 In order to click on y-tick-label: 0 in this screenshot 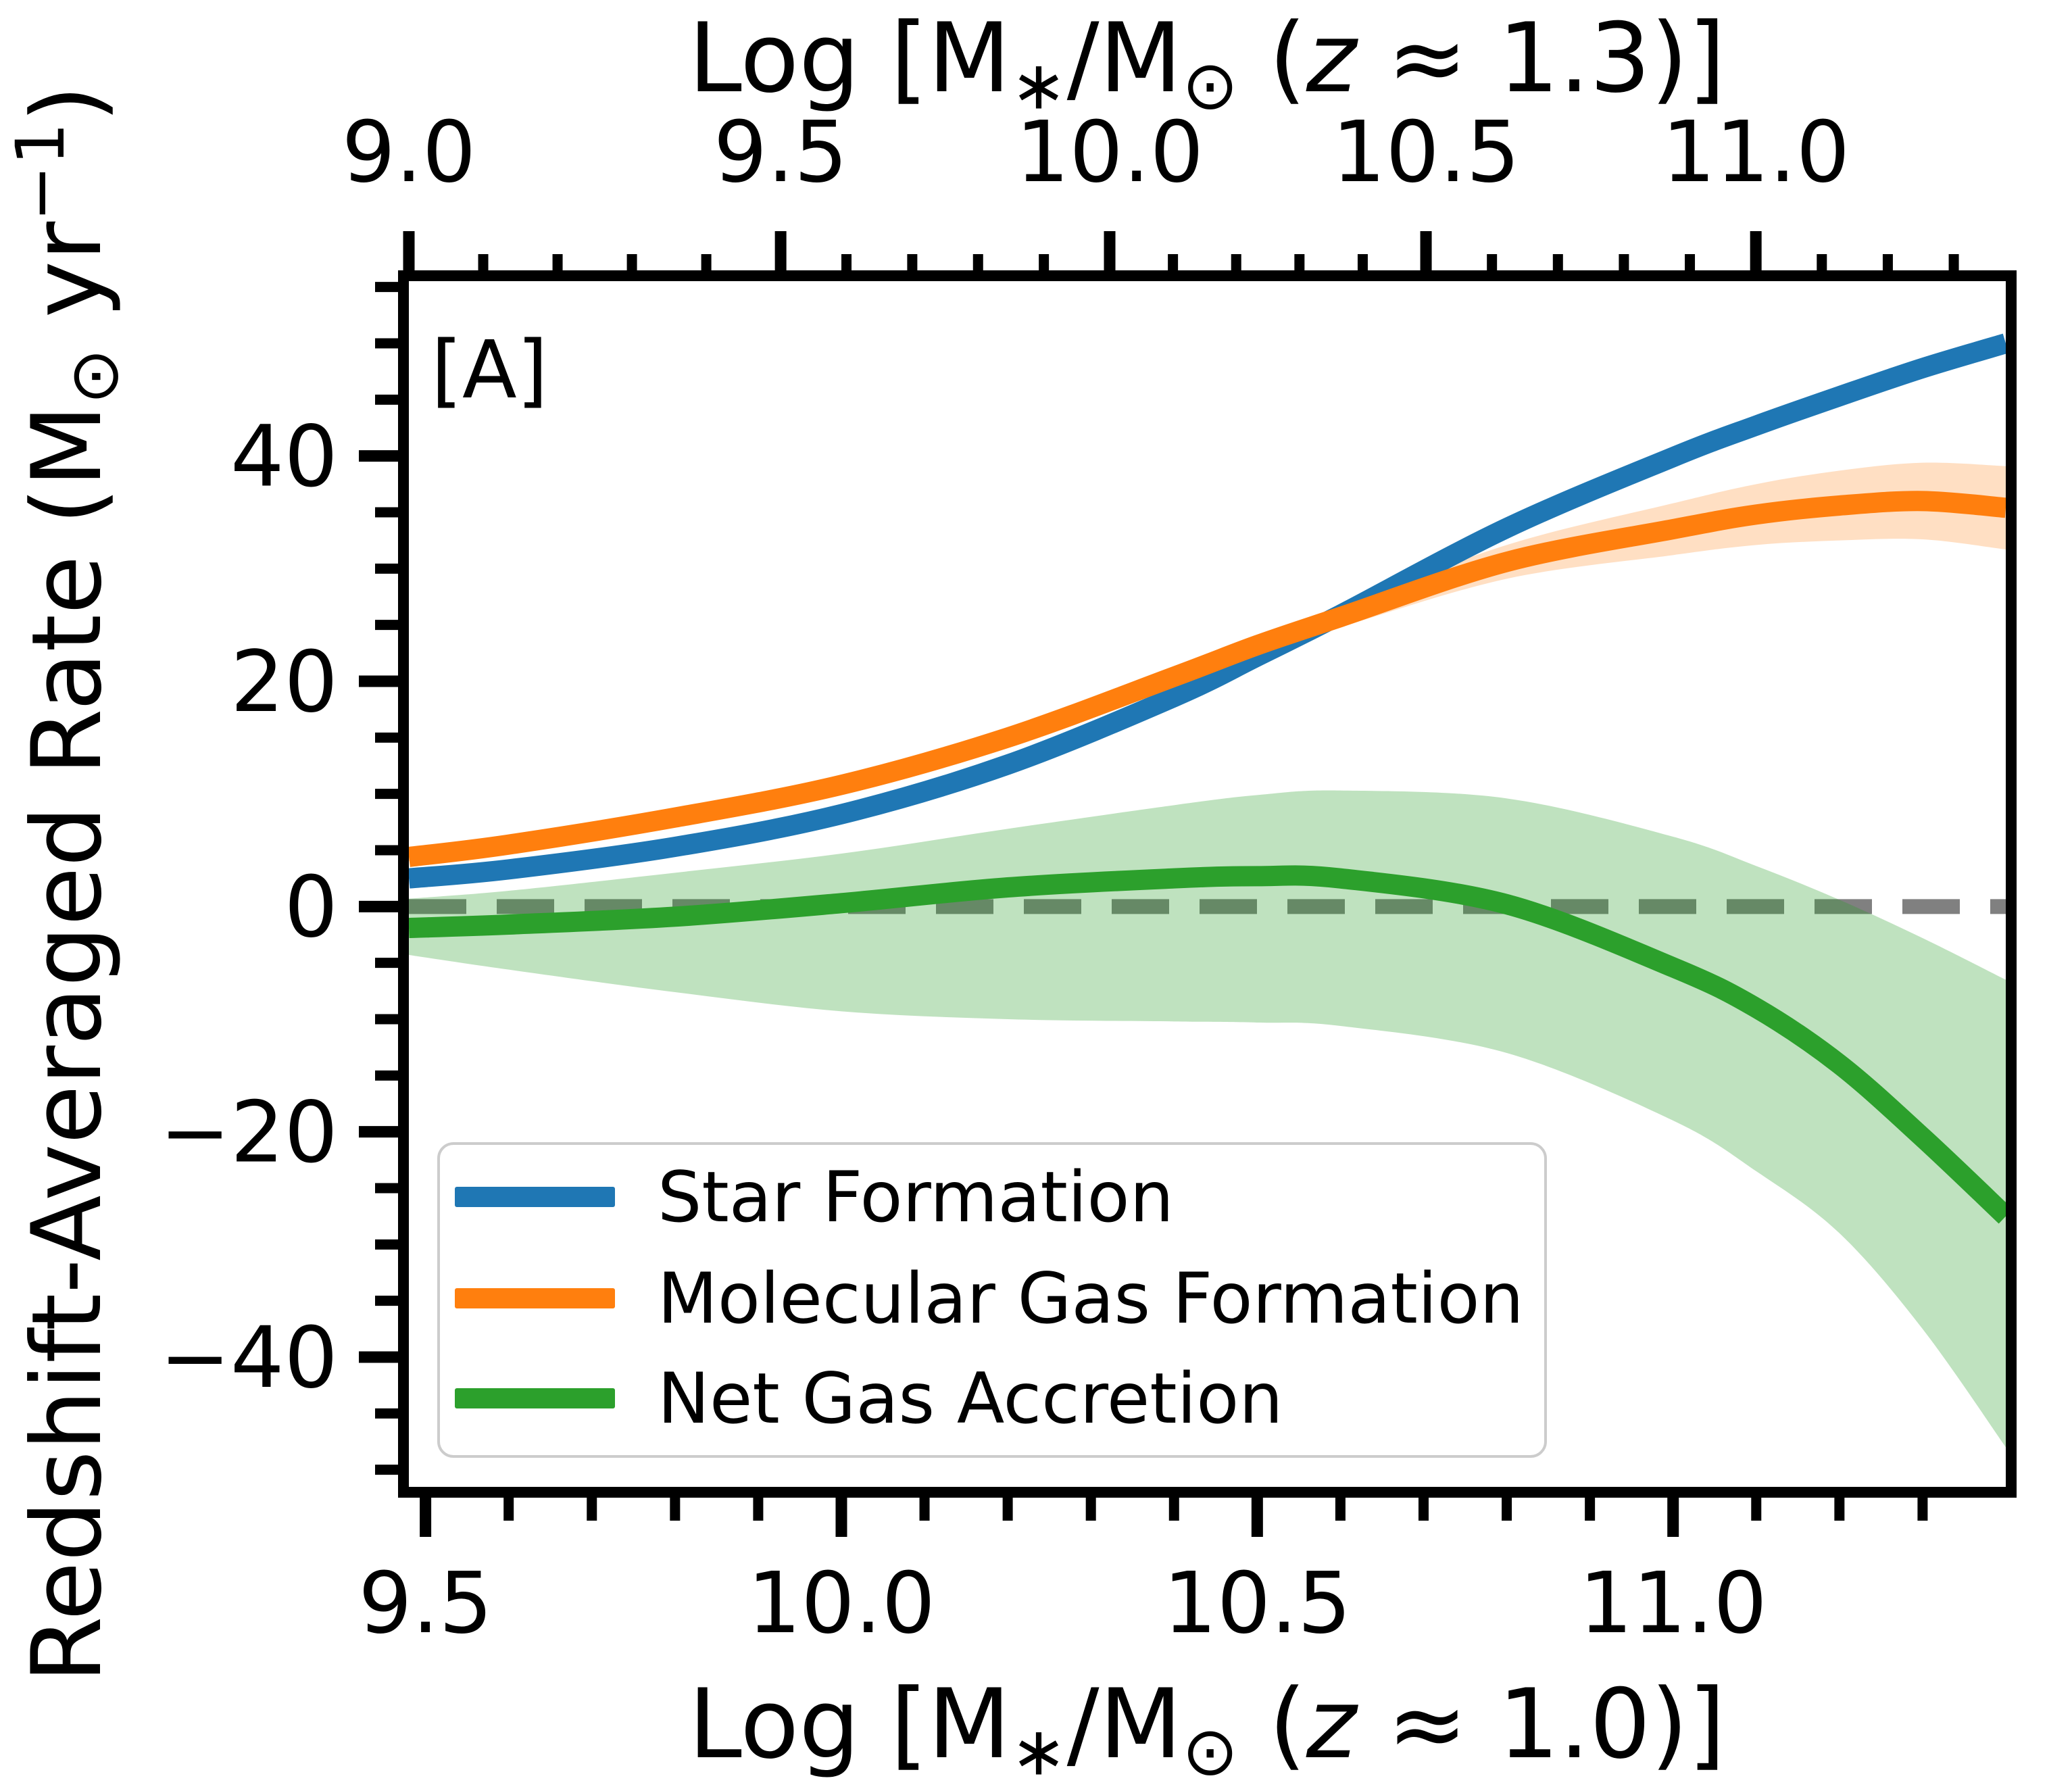, I will do `click(311, 907)`.